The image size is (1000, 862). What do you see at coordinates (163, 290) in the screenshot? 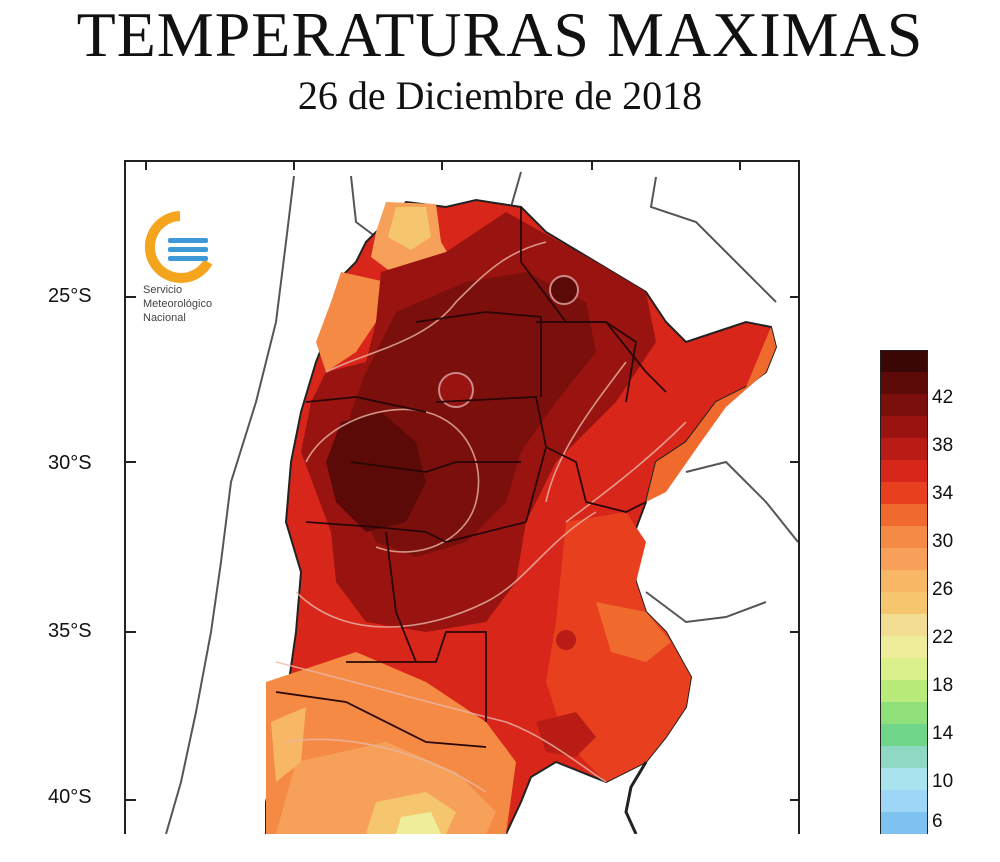
I see `logo-line-1: Servicio` at bounding box center [163, 290].